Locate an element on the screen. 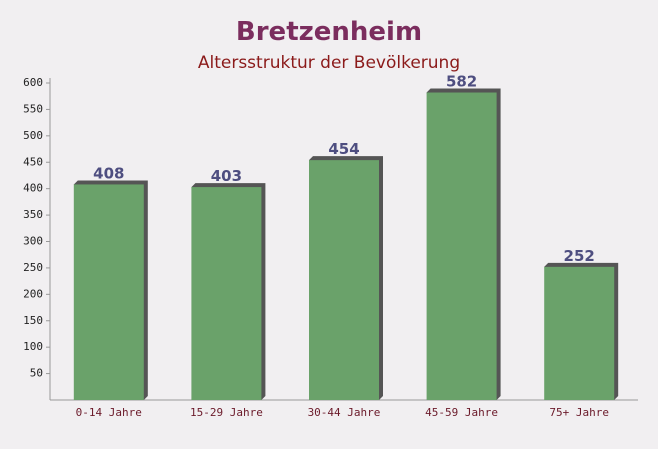 The height and width of the screenshot is (449, 658). y-tick-label: 450 is located at coordinates (33, 161).